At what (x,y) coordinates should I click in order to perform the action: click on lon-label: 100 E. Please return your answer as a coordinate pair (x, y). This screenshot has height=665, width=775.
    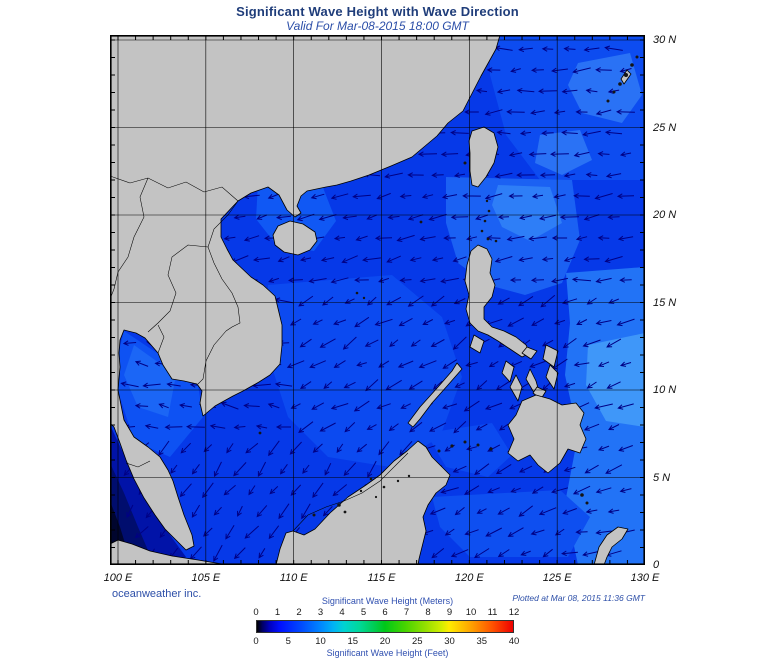
    Looking at the image, I should click on (118, 578).